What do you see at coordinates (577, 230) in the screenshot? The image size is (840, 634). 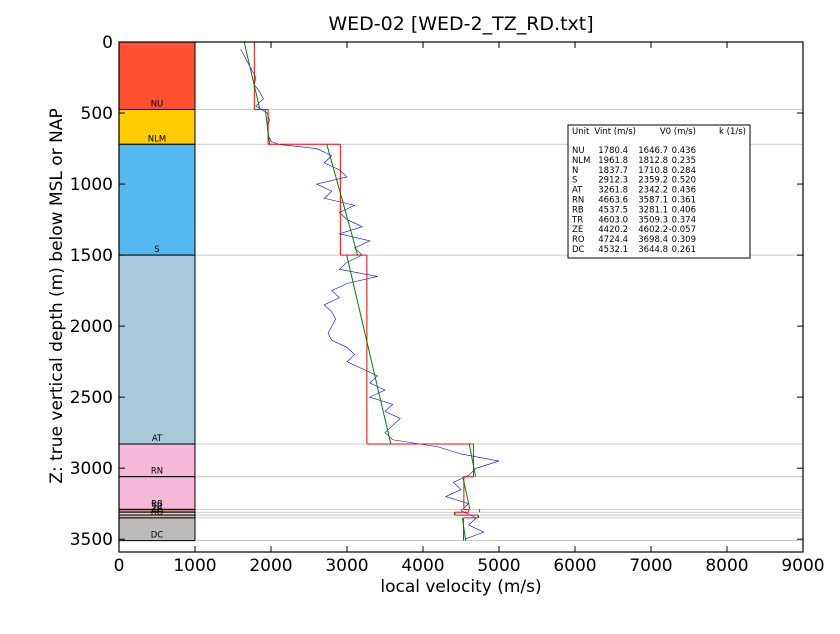 I see `table-cell: ZE` at bounding box center [577, 230].